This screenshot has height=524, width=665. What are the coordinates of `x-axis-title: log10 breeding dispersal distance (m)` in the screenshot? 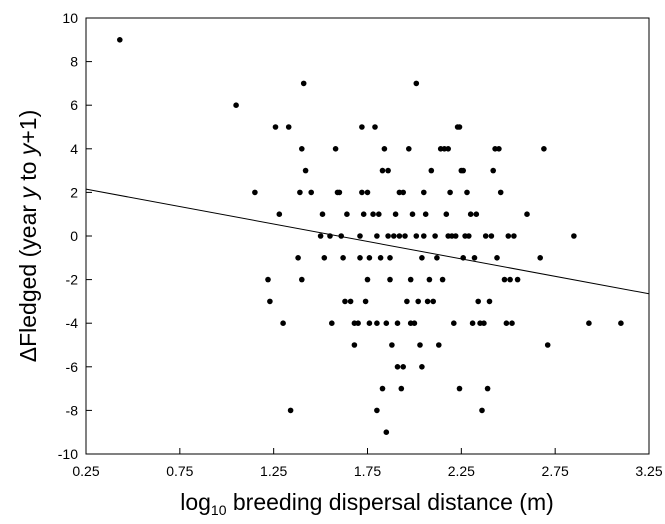 It's located at (367, 503).